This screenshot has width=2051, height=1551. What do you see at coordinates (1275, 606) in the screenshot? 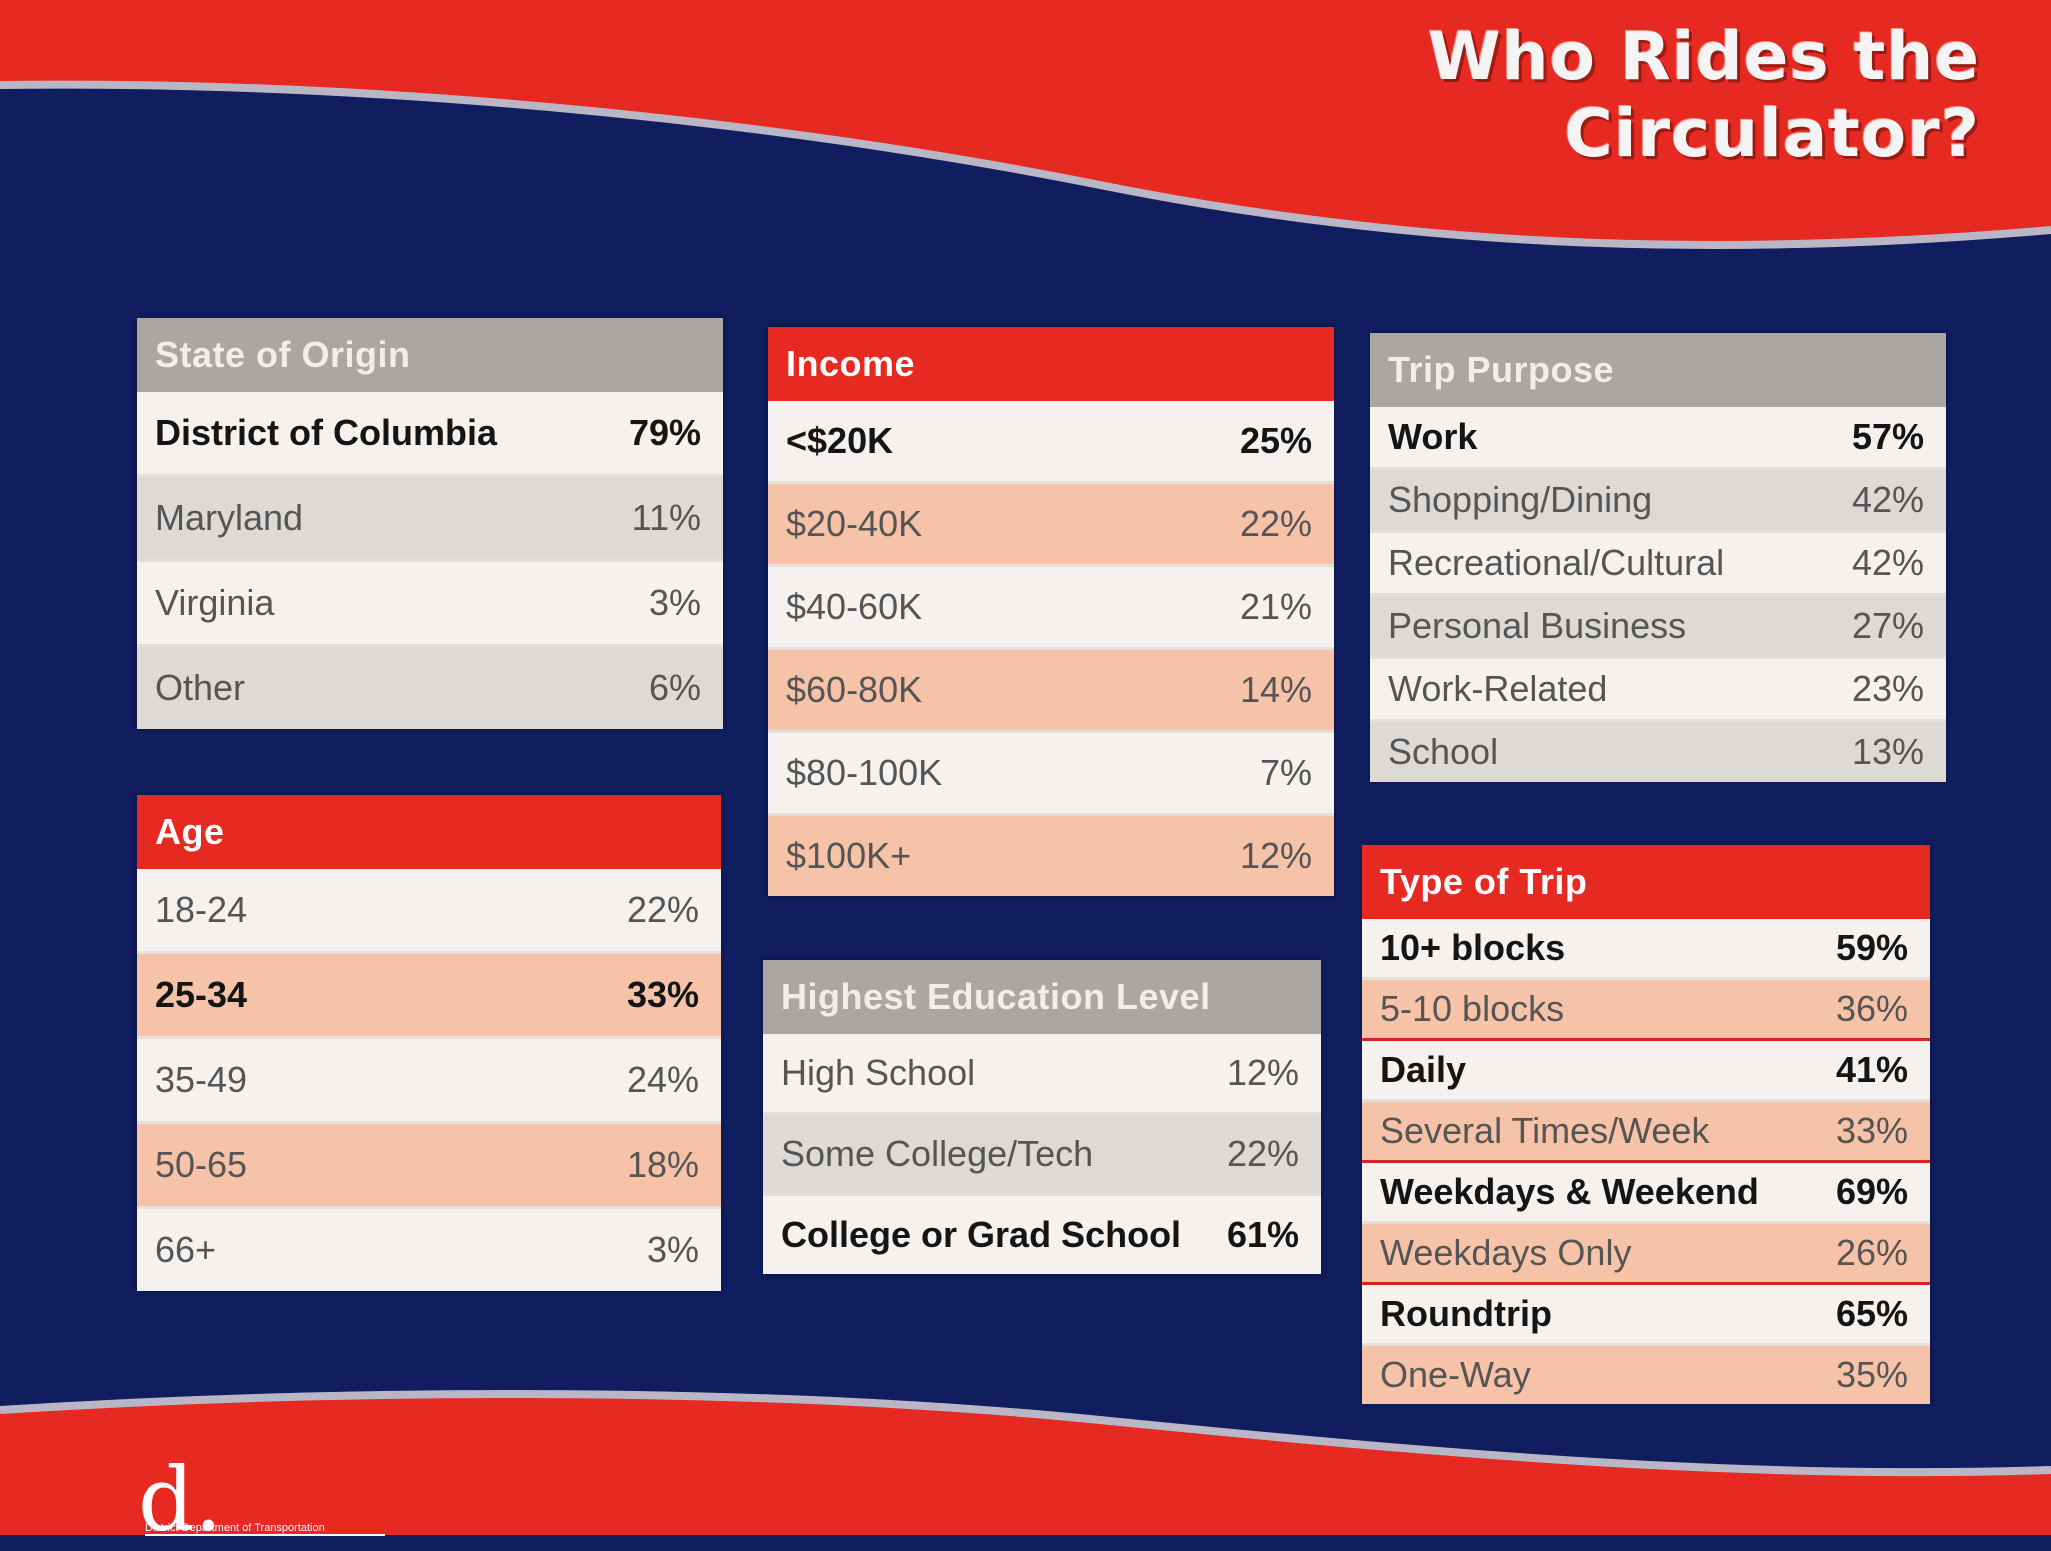
I see `row-value: 21%` at bounding box center [1275, 606].